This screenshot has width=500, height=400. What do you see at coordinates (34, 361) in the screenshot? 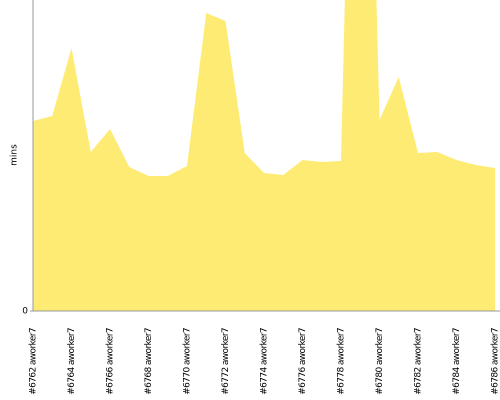
I see `x-tick-label: #6762 aworker7` at bounding box center [34, 361].